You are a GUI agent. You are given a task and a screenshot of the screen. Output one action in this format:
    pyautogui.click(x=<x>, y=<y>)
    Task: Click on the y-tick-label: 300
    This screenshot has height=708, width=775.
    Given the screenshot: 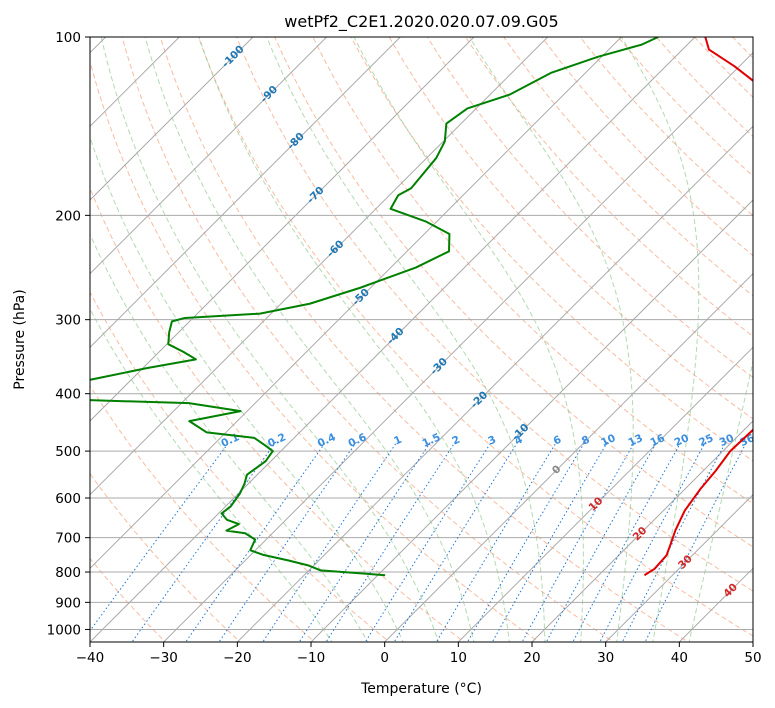 What is the action you would take?
    pyautogui.click(x=68, y=321)
    